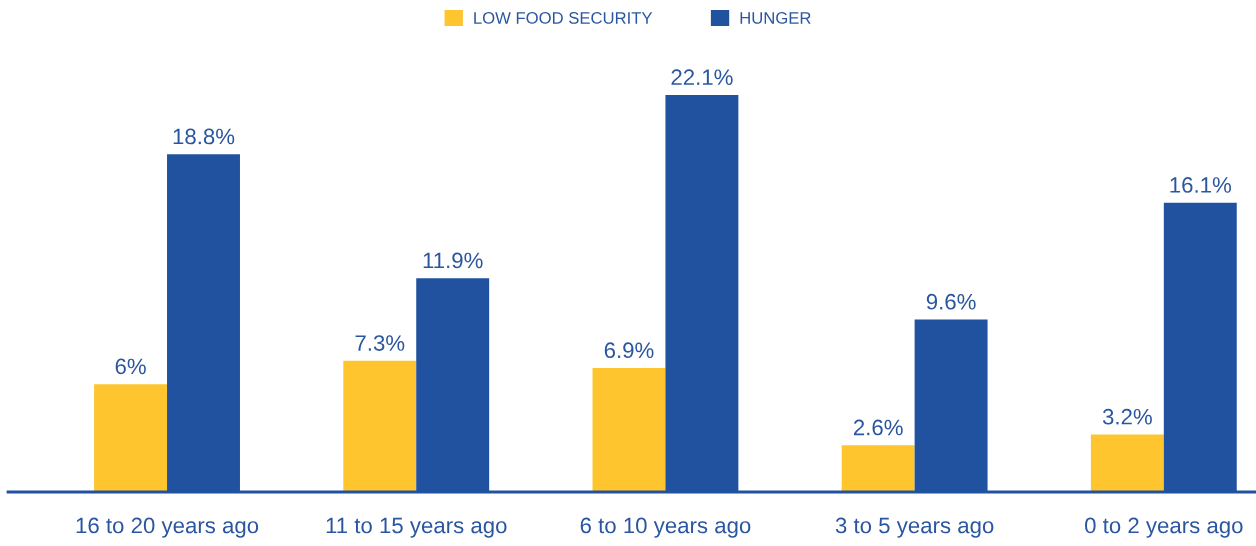 This screenshot has height=546, width=1256. What do you see at coordinates (380, 343) in the screenshot?
I see `data-label: 7.3%` at bounding box center [380, 343].